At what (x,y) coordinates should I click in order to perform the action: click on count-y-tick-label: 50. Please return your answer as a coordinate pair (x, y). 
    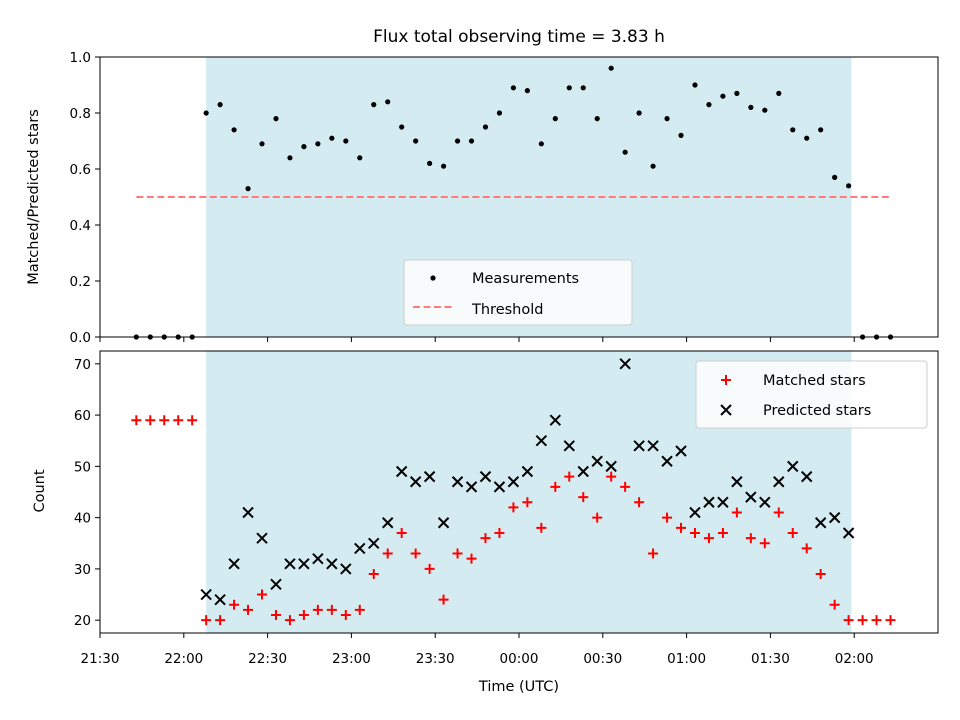
    Looking at the image, I should click on (82, 467).